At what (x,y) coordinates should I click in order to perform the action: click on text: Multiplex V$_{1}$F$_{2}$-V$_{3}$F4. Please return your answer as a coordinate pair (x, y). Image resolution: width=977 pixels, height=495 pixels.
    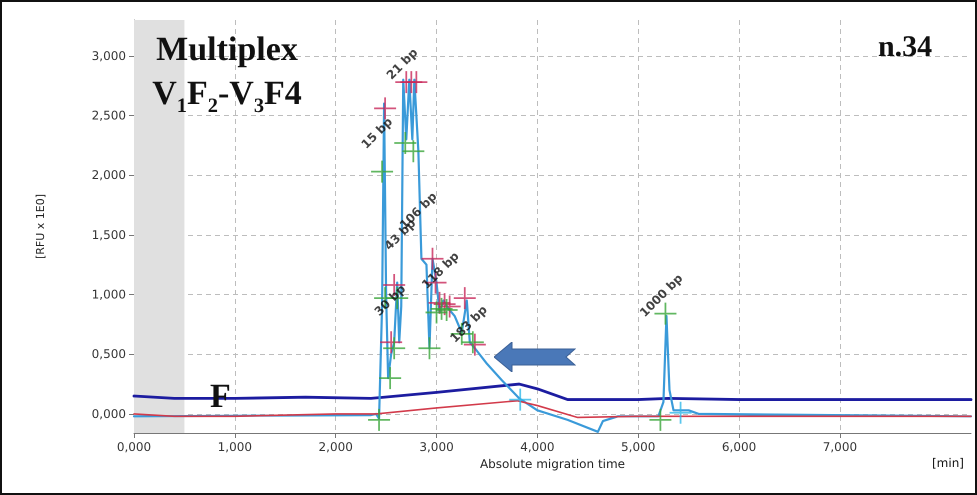
    Looking at the image, I should click on (227, 74).